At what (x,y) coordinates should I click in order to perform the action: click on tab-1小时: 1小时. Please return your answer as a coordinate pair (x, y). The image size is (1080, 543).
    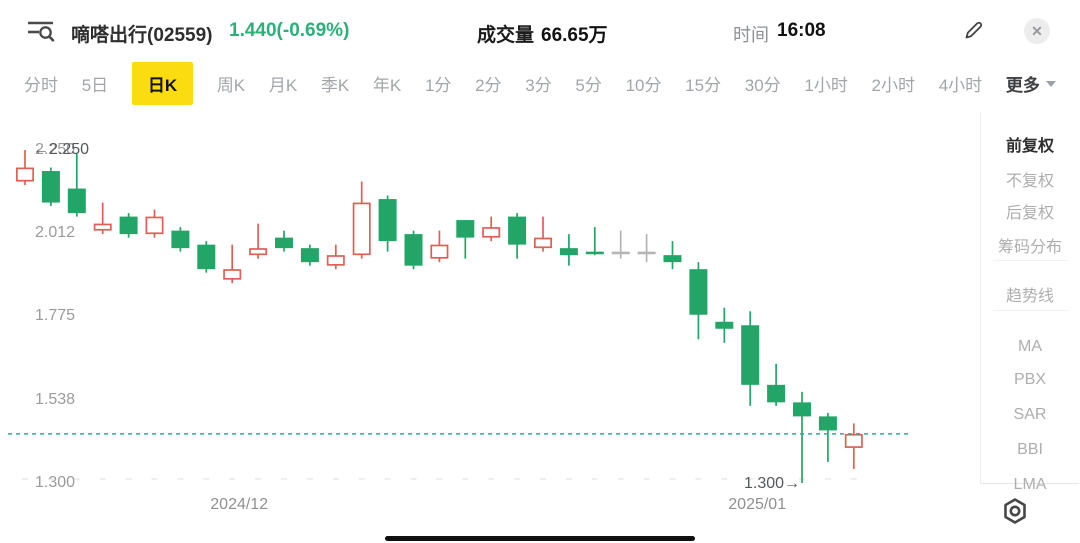
    Looking at the image, I should click on (826, 85).